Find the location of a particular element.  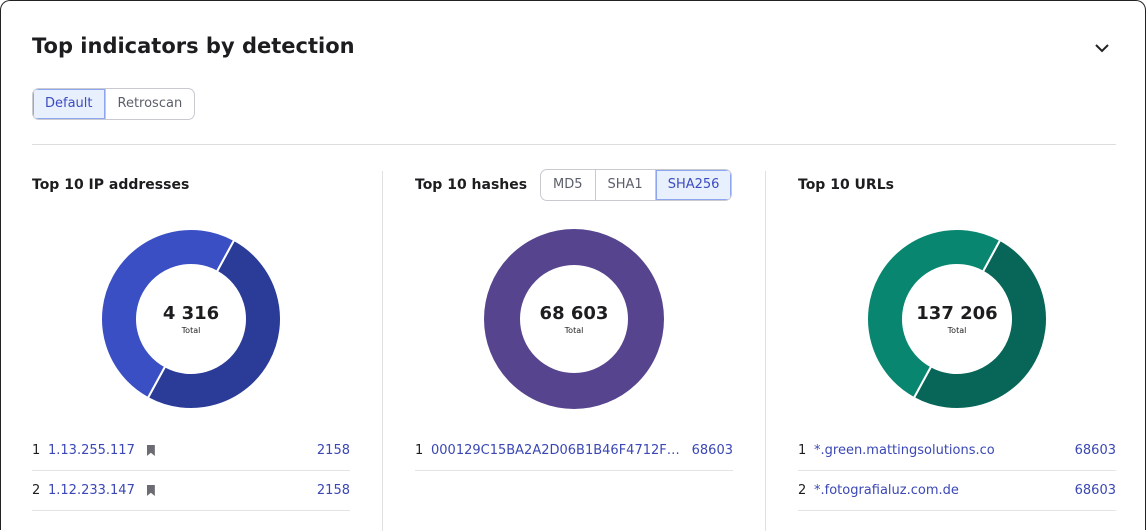

panel-title: Top 10 hashes is located at coordinates (471, 185).